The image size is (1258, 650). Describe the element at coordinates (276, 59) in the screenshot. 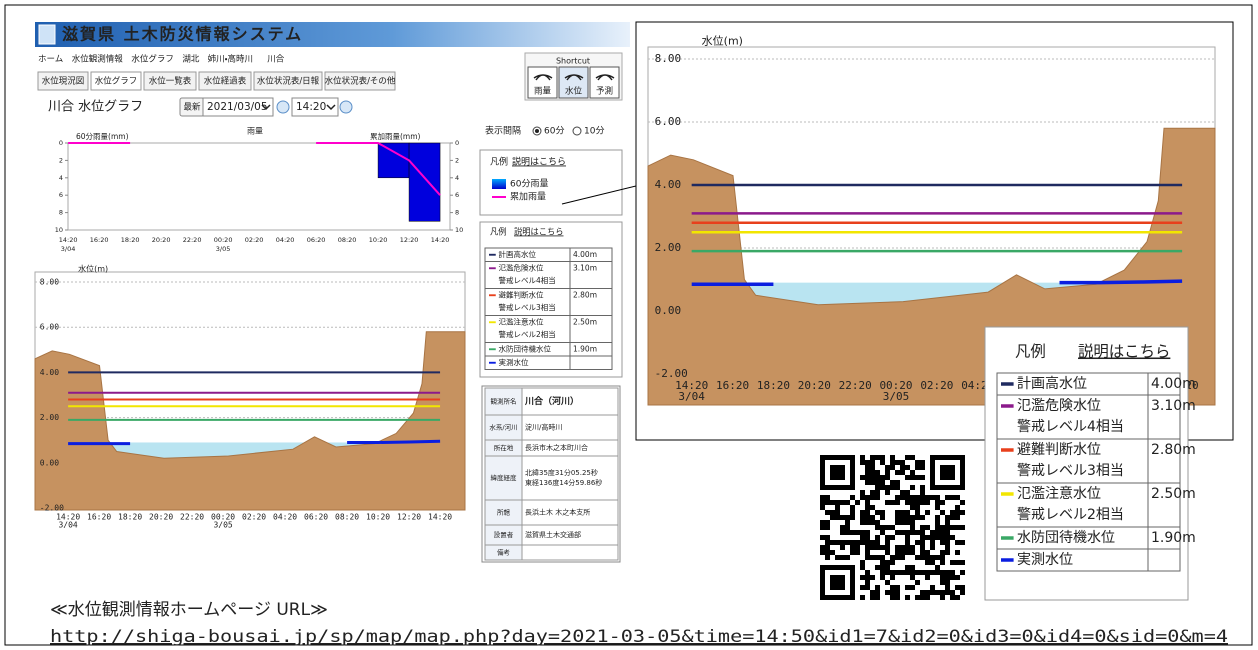

I see `breadcrumb-link: 川合` at that location.